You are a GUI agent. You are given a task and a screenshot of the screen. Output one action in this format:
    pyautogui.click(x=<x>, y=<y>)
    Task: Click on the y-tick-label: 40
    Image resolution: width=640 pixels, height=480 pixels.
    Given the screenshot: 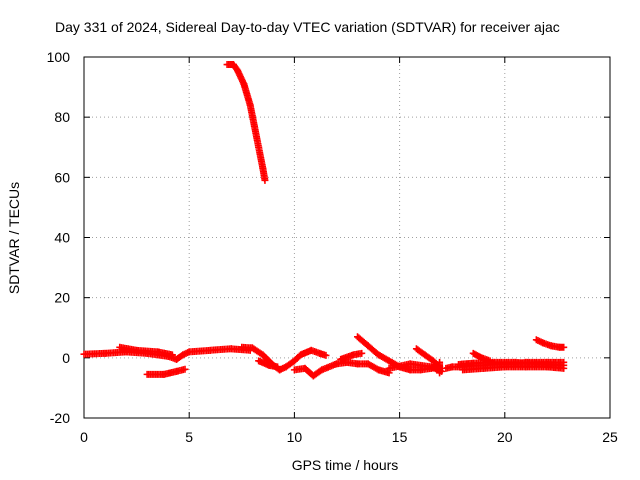 What is the action you would take?
    pyautogui.click(x=62, y=238)
    